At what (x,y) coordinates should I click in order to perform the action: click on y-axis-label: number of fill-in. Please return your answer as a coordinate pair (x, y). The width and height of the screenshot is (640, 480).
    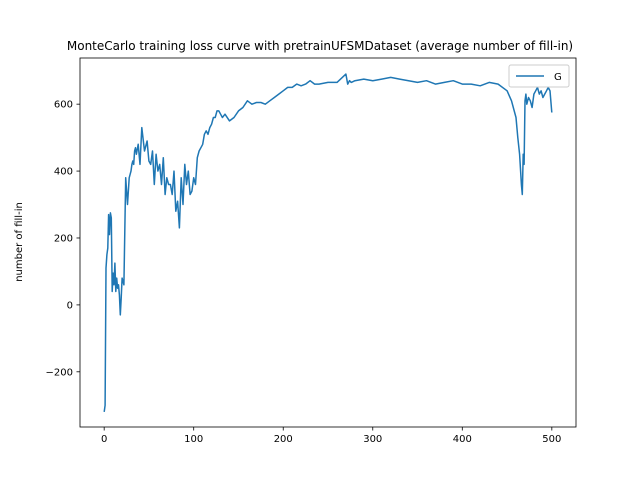
    Looking at the image, I should click on (19, 242).